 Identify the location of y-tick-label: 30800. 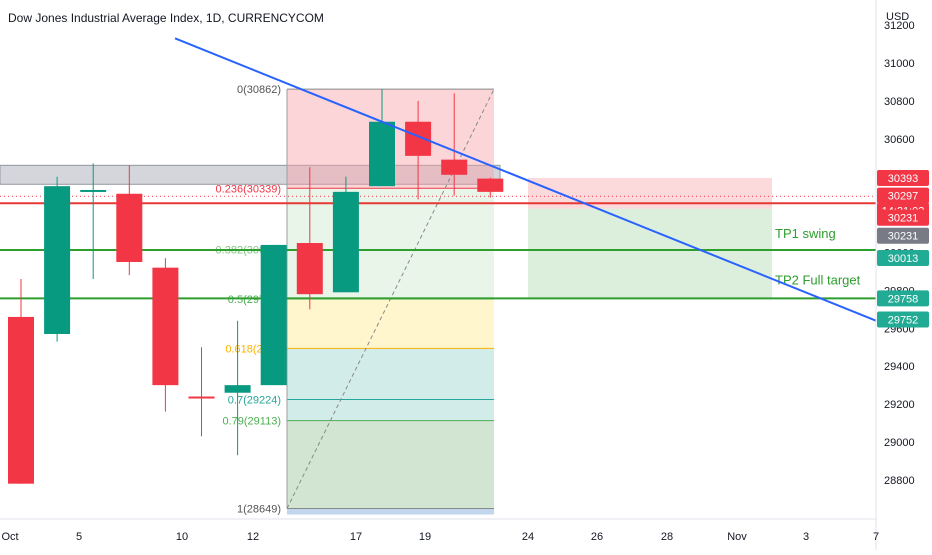
(899, 102).